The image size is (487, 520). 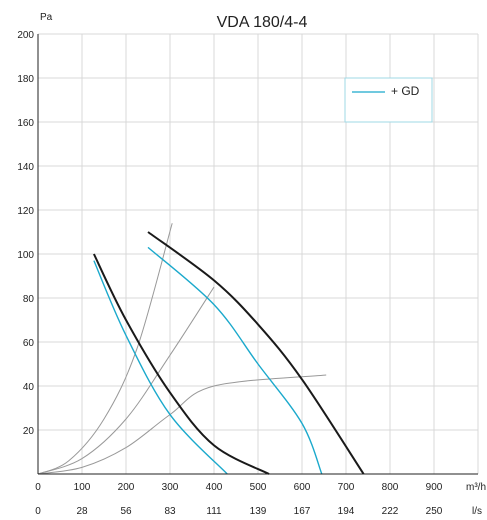 What do you see at coordinates (25, 79) in the screenshot?
I see `y-tick-label: 180` at bounding box center [25, 79].